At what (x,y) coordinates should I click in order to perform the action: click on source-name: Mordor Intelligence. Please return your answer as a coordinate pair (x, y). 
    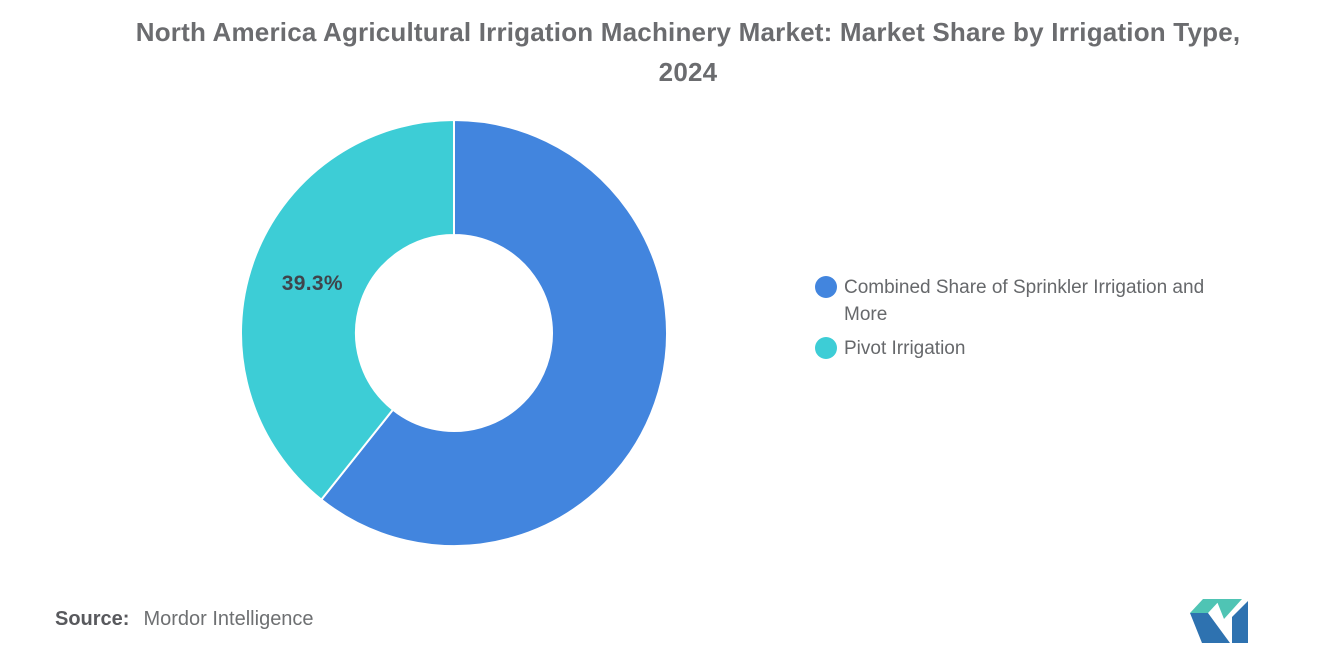
    Looking at the image, I should click on (228, 619).